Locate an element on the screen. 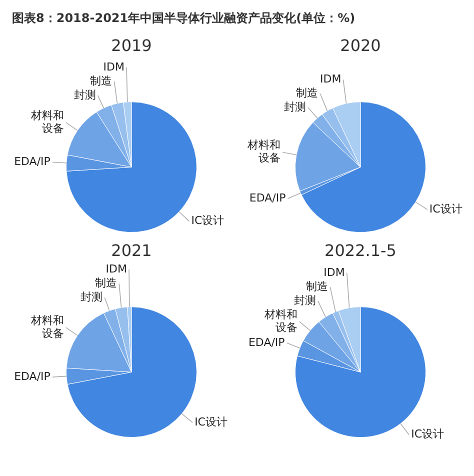 The width and height of the screenshot is (474, 476). chart-subtitle: 2020 is located at coordinates (360, 45).